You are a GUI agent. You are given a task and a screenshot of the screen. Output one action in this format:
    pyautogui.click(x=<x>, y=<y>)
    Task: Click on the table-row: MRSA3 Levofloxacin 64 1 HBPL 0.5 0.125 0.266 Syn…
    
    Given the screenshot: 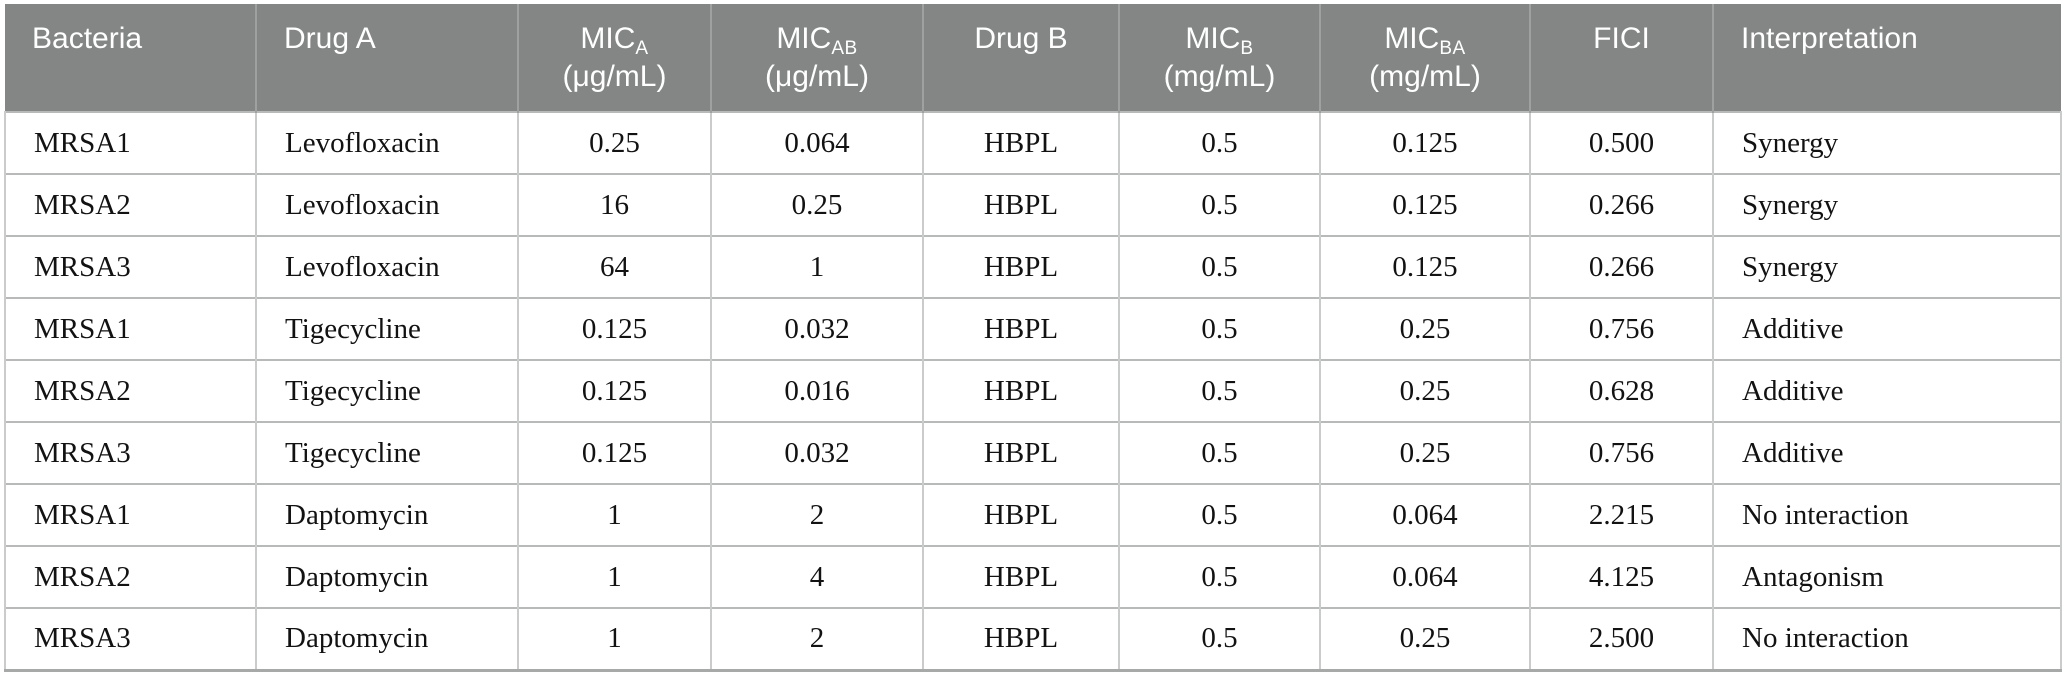 What is the action you would take?
    pyautogui.click(x=1033, y=266)
    